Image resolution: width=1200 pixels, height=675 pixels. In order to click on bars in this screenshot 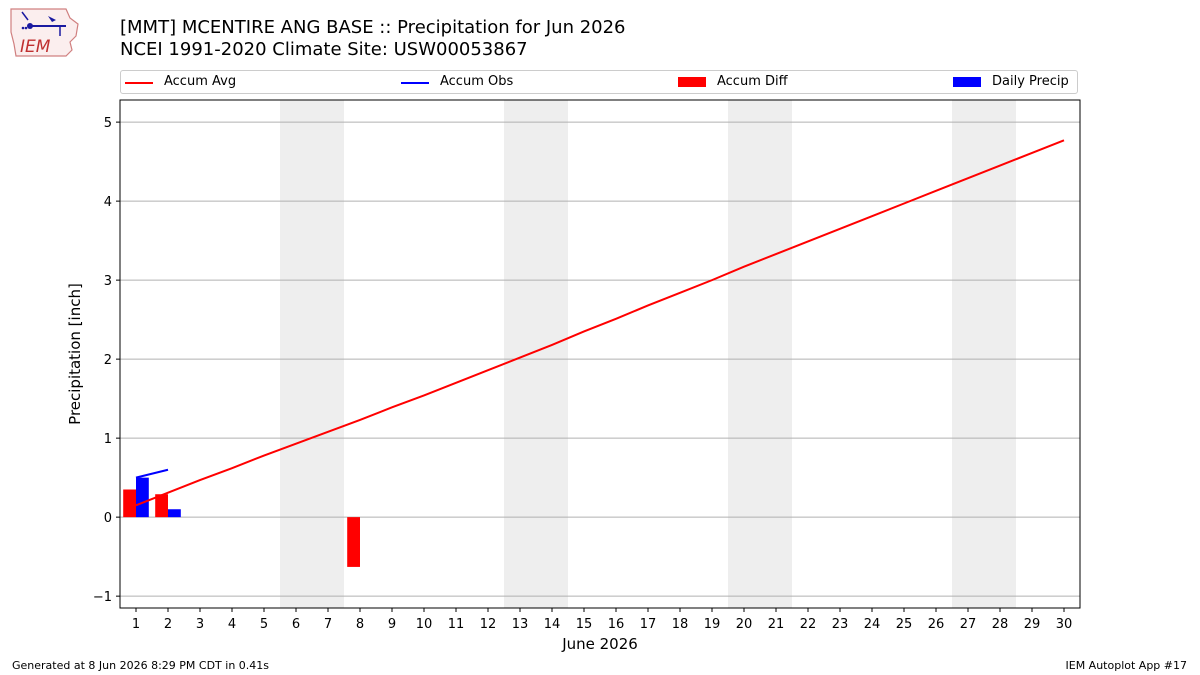, I will do `click(241, 522)`.